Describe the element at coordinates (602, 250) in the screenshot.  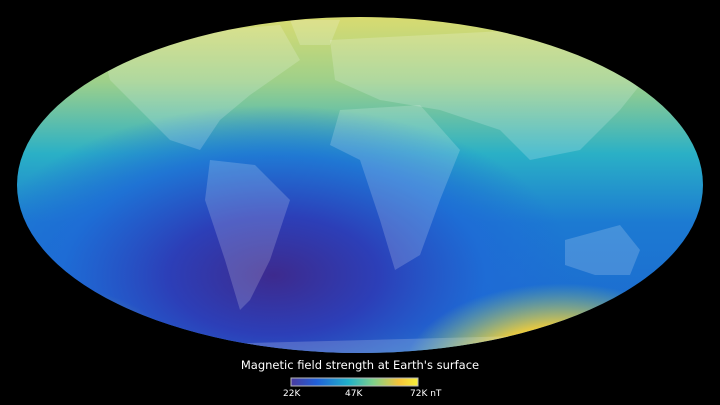
I see `australia` at that location.